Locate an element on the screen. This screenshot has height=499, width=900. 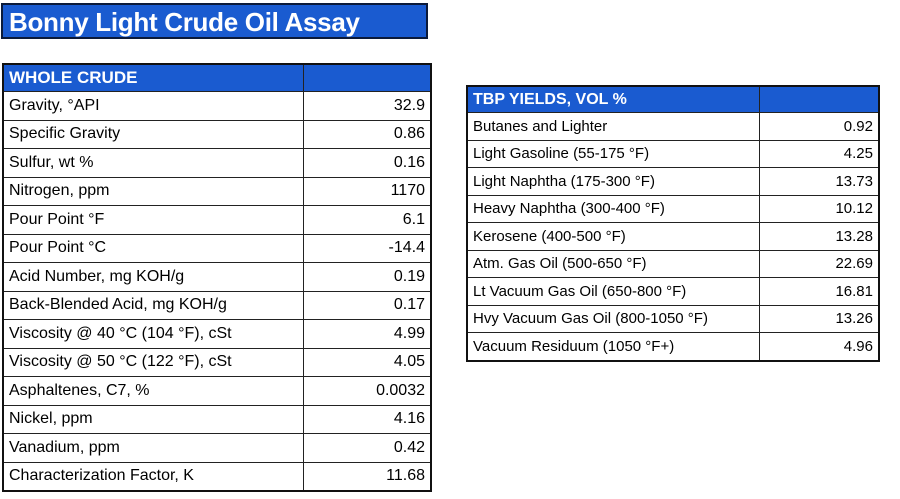
page-title-banner: Bonny Light Crude Oil Assay is located at coordinates (214, 21).